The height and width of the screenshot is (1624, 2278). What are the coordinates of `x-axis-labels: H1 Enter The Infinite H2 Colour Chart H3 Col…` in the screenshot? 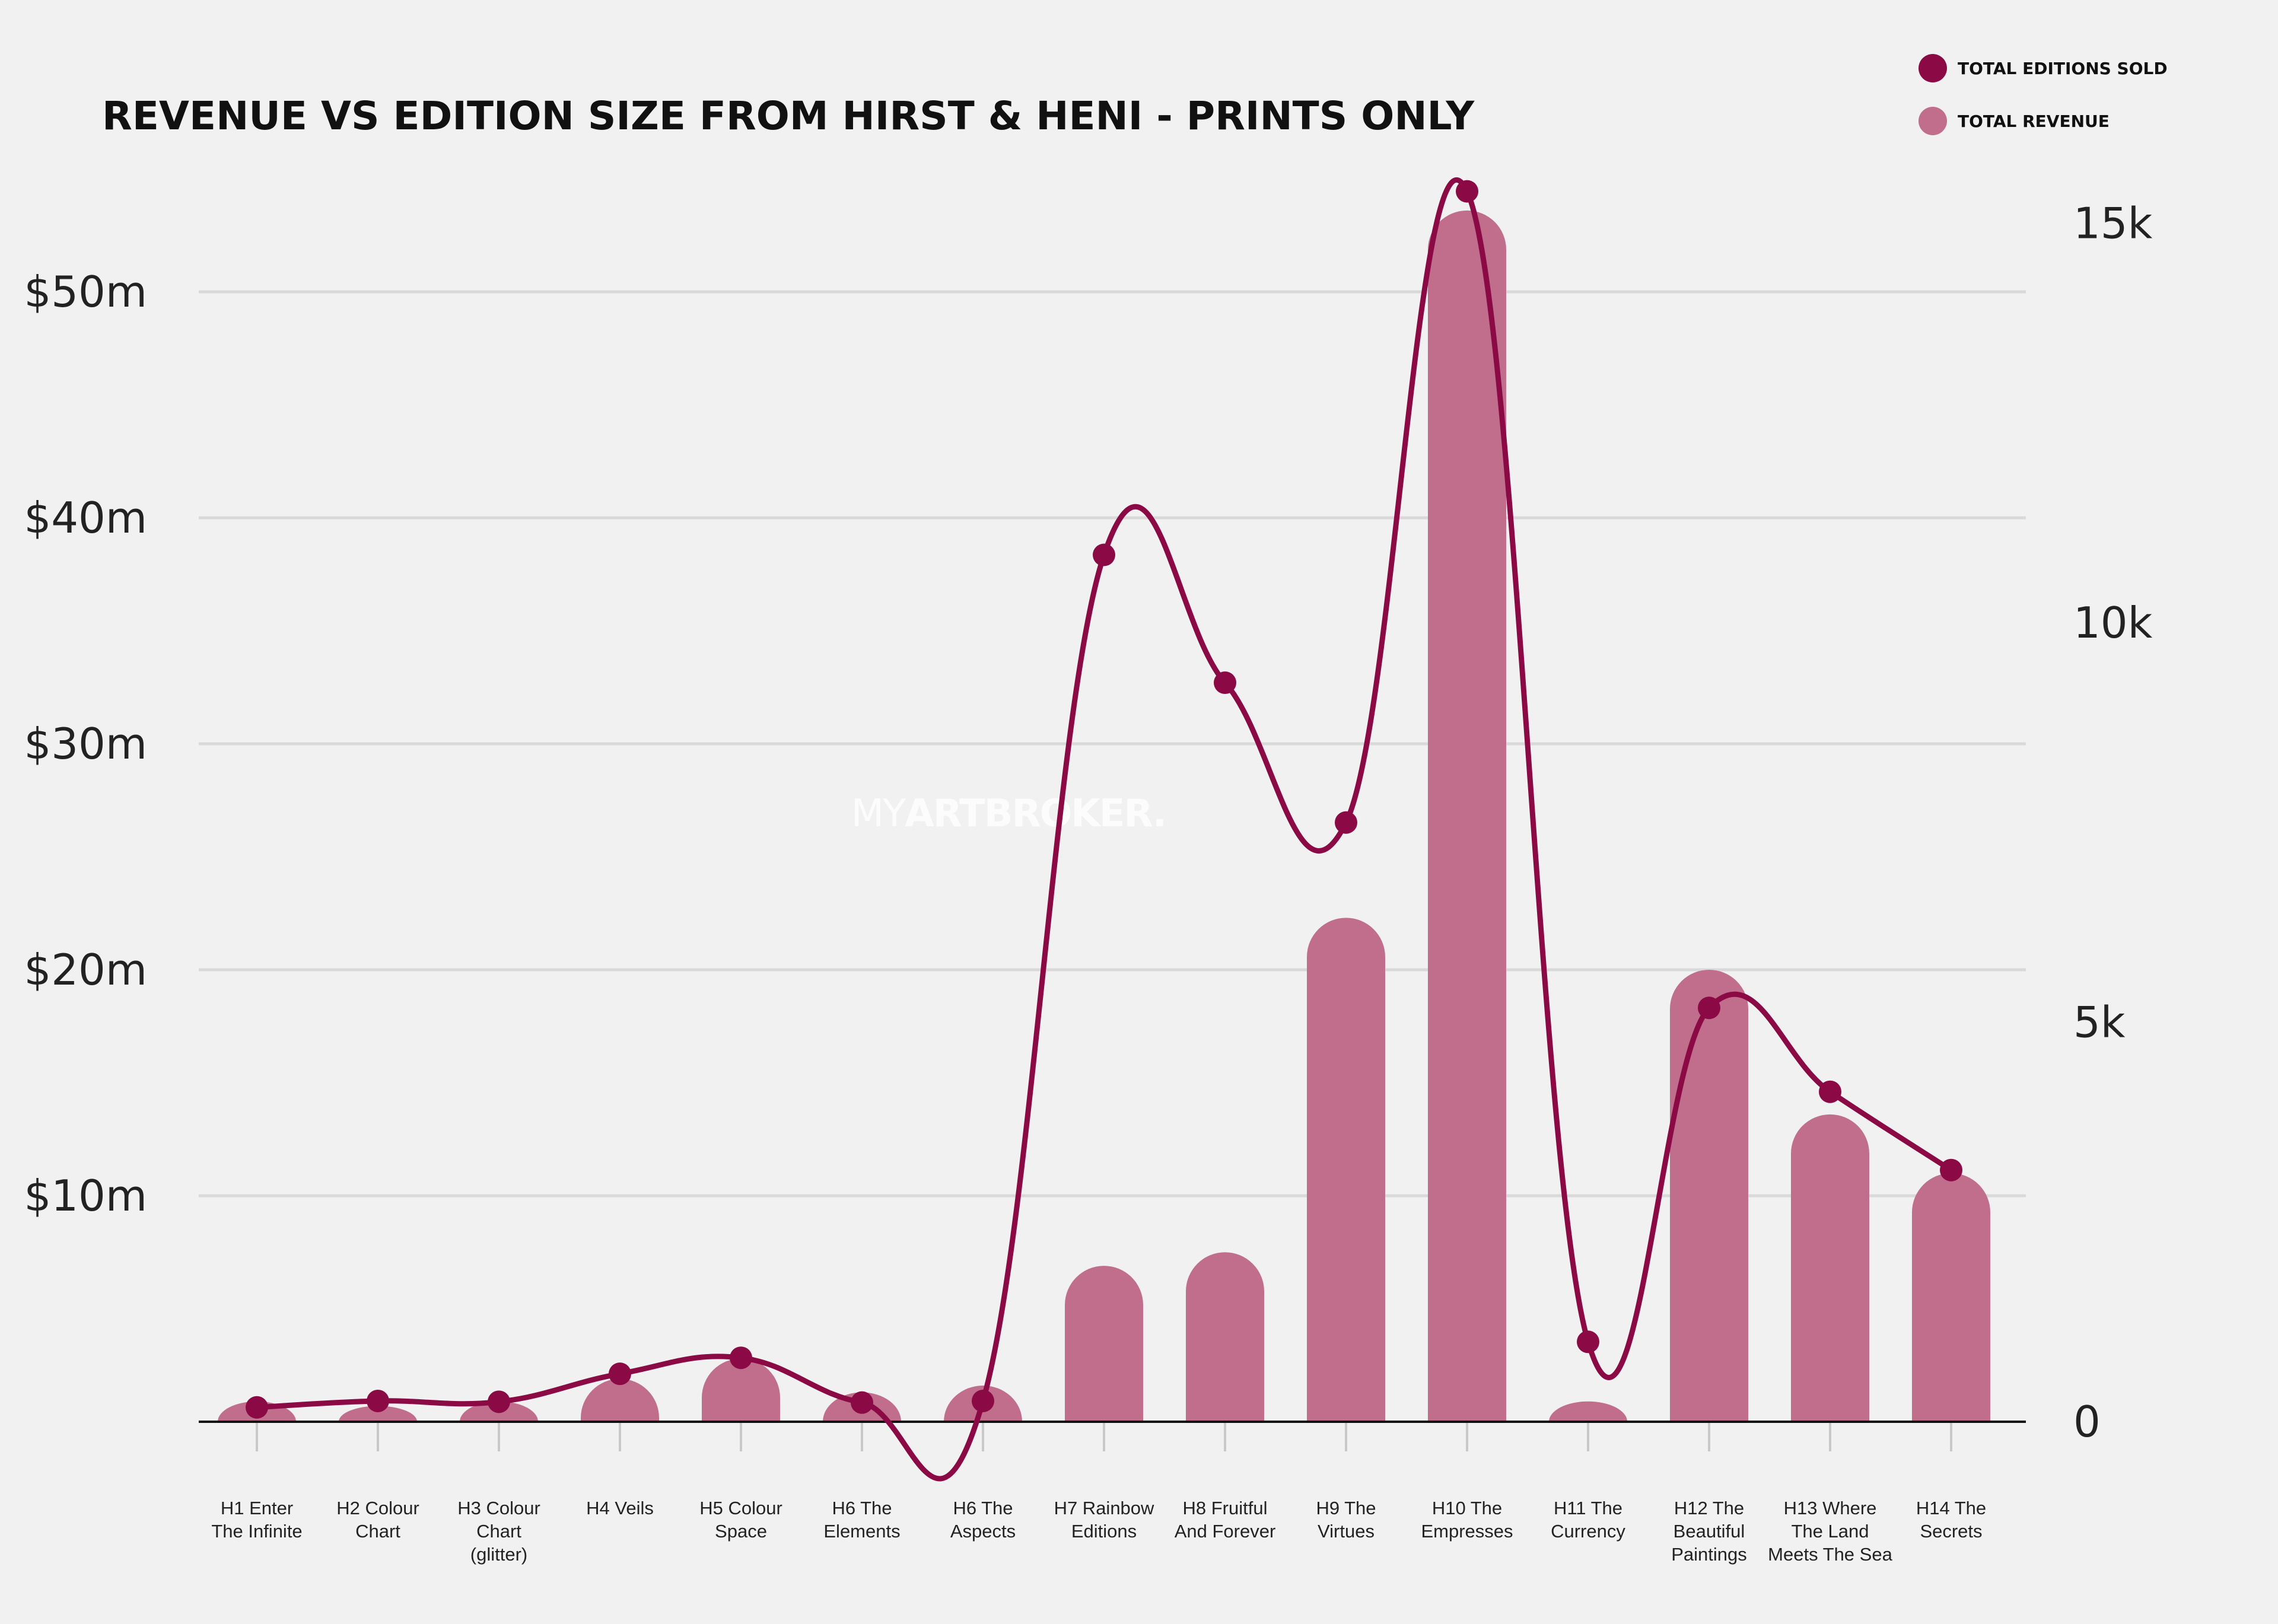 It's located at (1098, 1531).